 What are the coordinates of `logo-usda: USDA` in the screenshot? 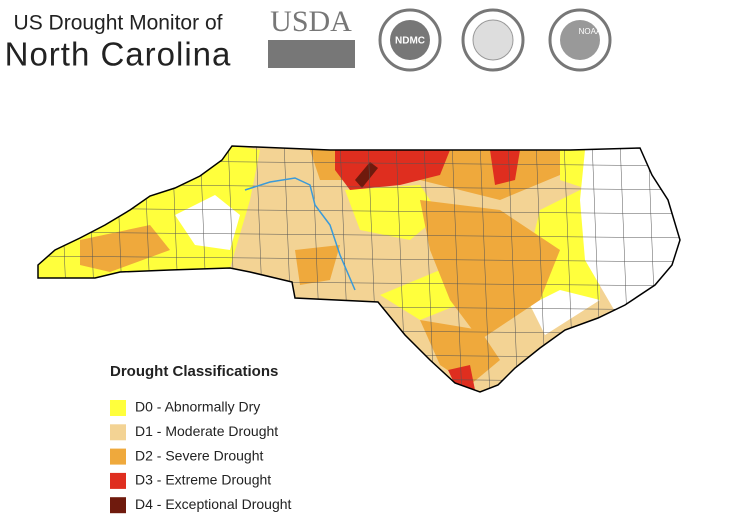 It's located at (311, 21).